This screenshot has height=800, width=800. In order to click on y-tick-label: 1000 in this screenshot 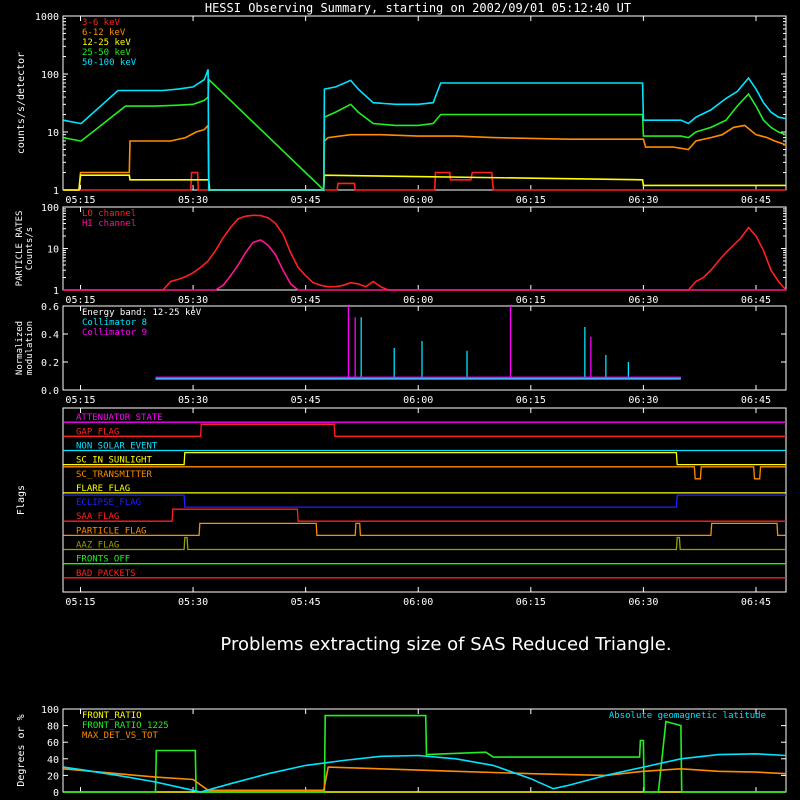, I will do `click(47, 17)`.